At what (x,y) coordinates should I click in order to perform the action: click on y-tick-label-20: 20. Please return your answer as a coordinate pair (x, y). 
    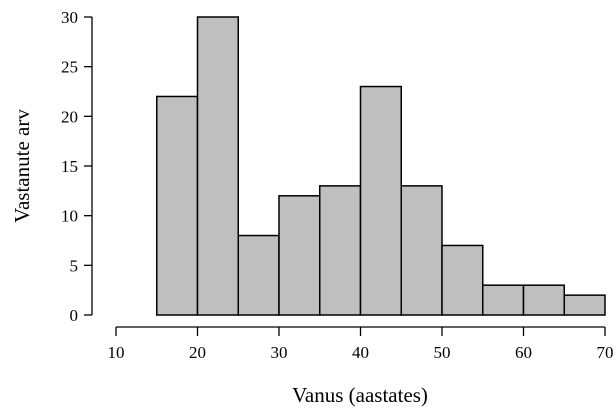
    Looking at the image, I should click on (69, 116).